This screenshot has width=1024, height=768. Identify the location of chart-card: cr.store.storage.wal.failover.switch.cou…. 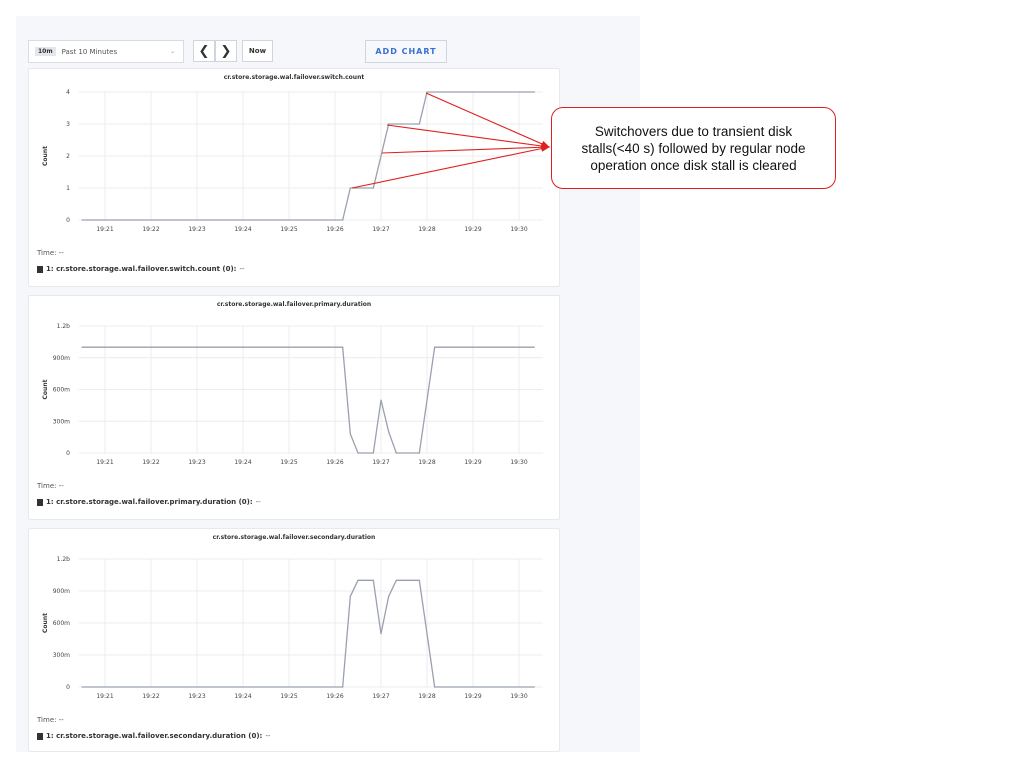
(294, 177).